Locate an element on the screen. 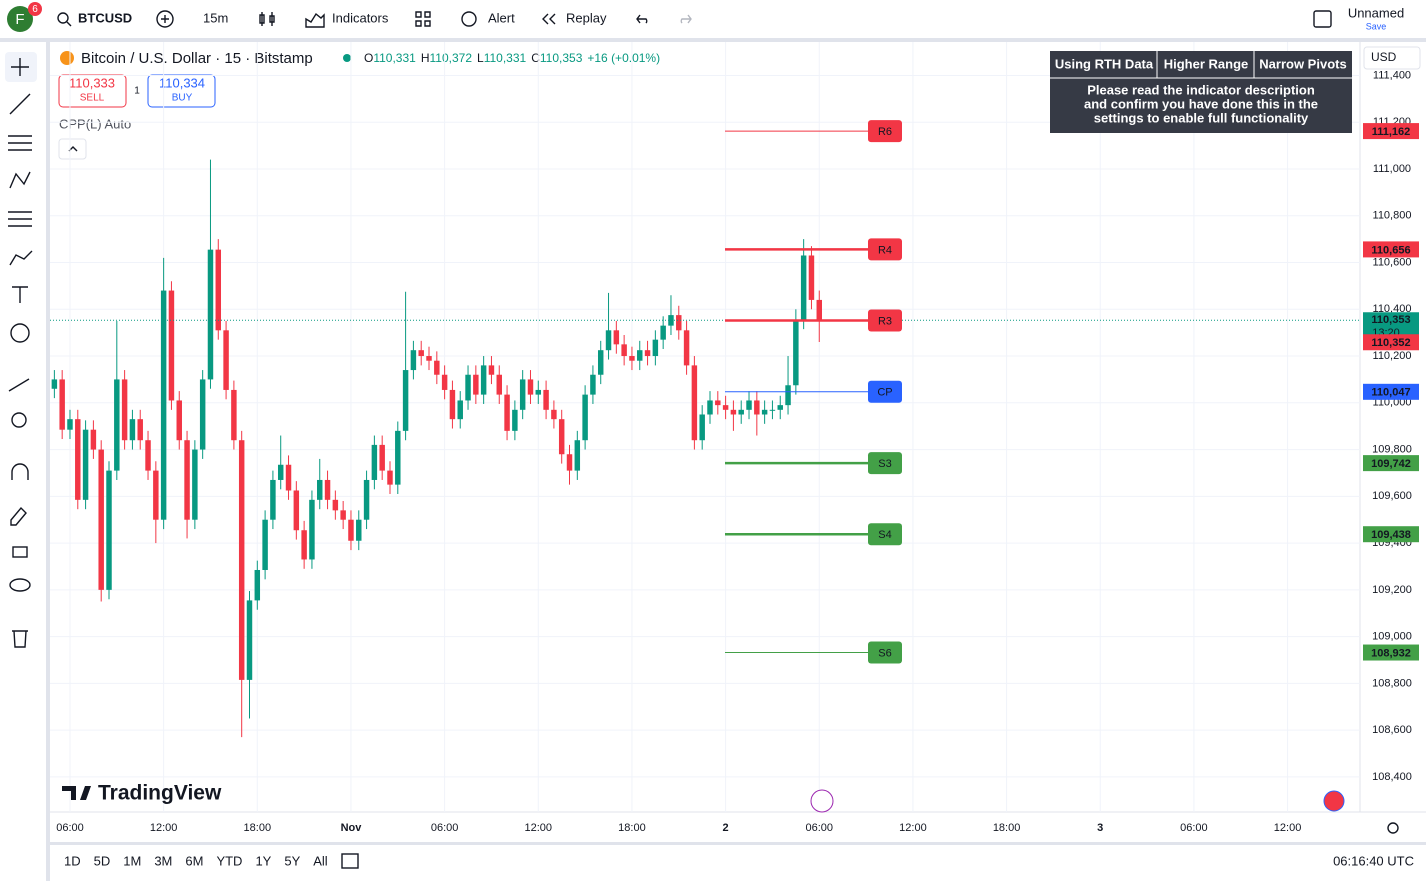  quantity: 1 is located at coordinates (137, 91).